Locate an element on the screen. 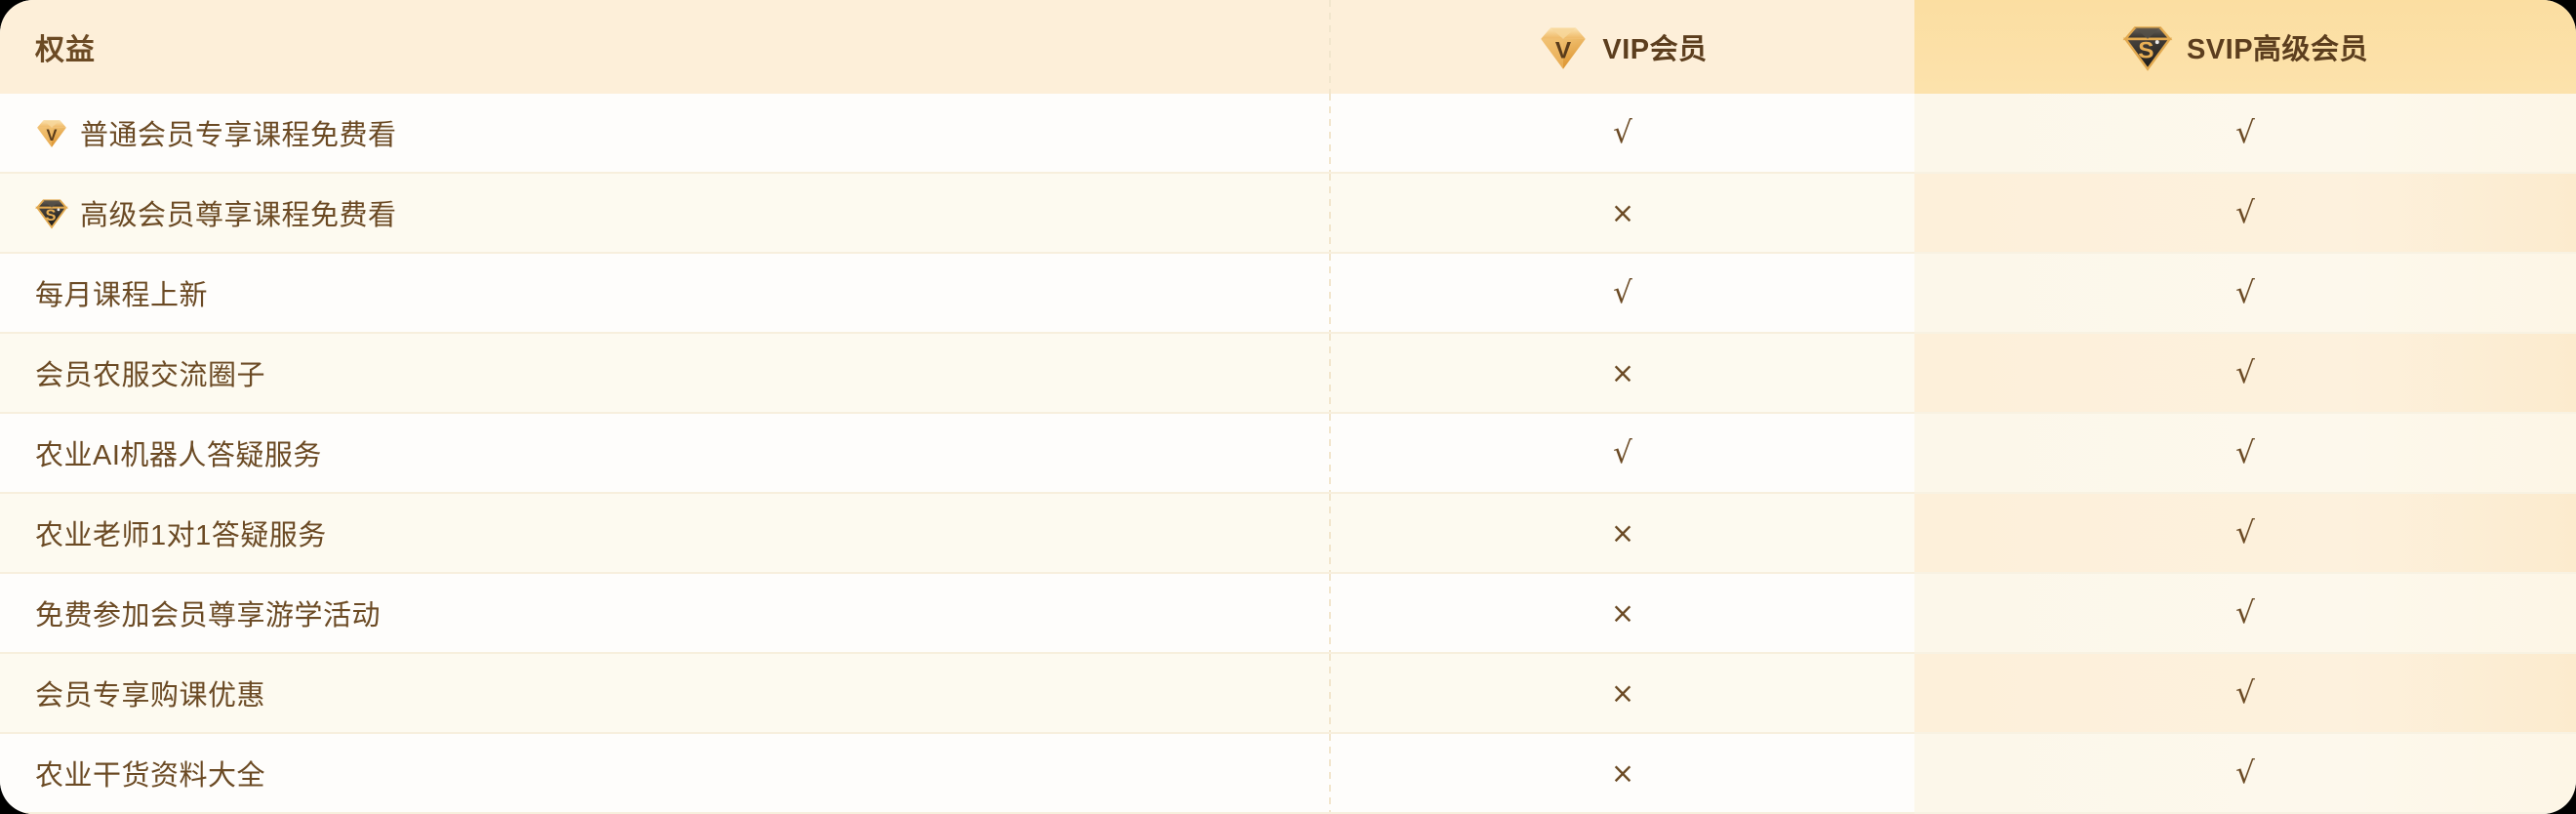  header-cell-svip: S SVIP高级会员 is located at coordinates (2245, 47).